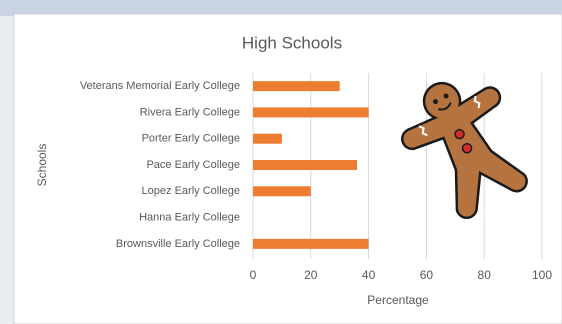  I want to click on y-axis-label: Schools, so click(42, 165).